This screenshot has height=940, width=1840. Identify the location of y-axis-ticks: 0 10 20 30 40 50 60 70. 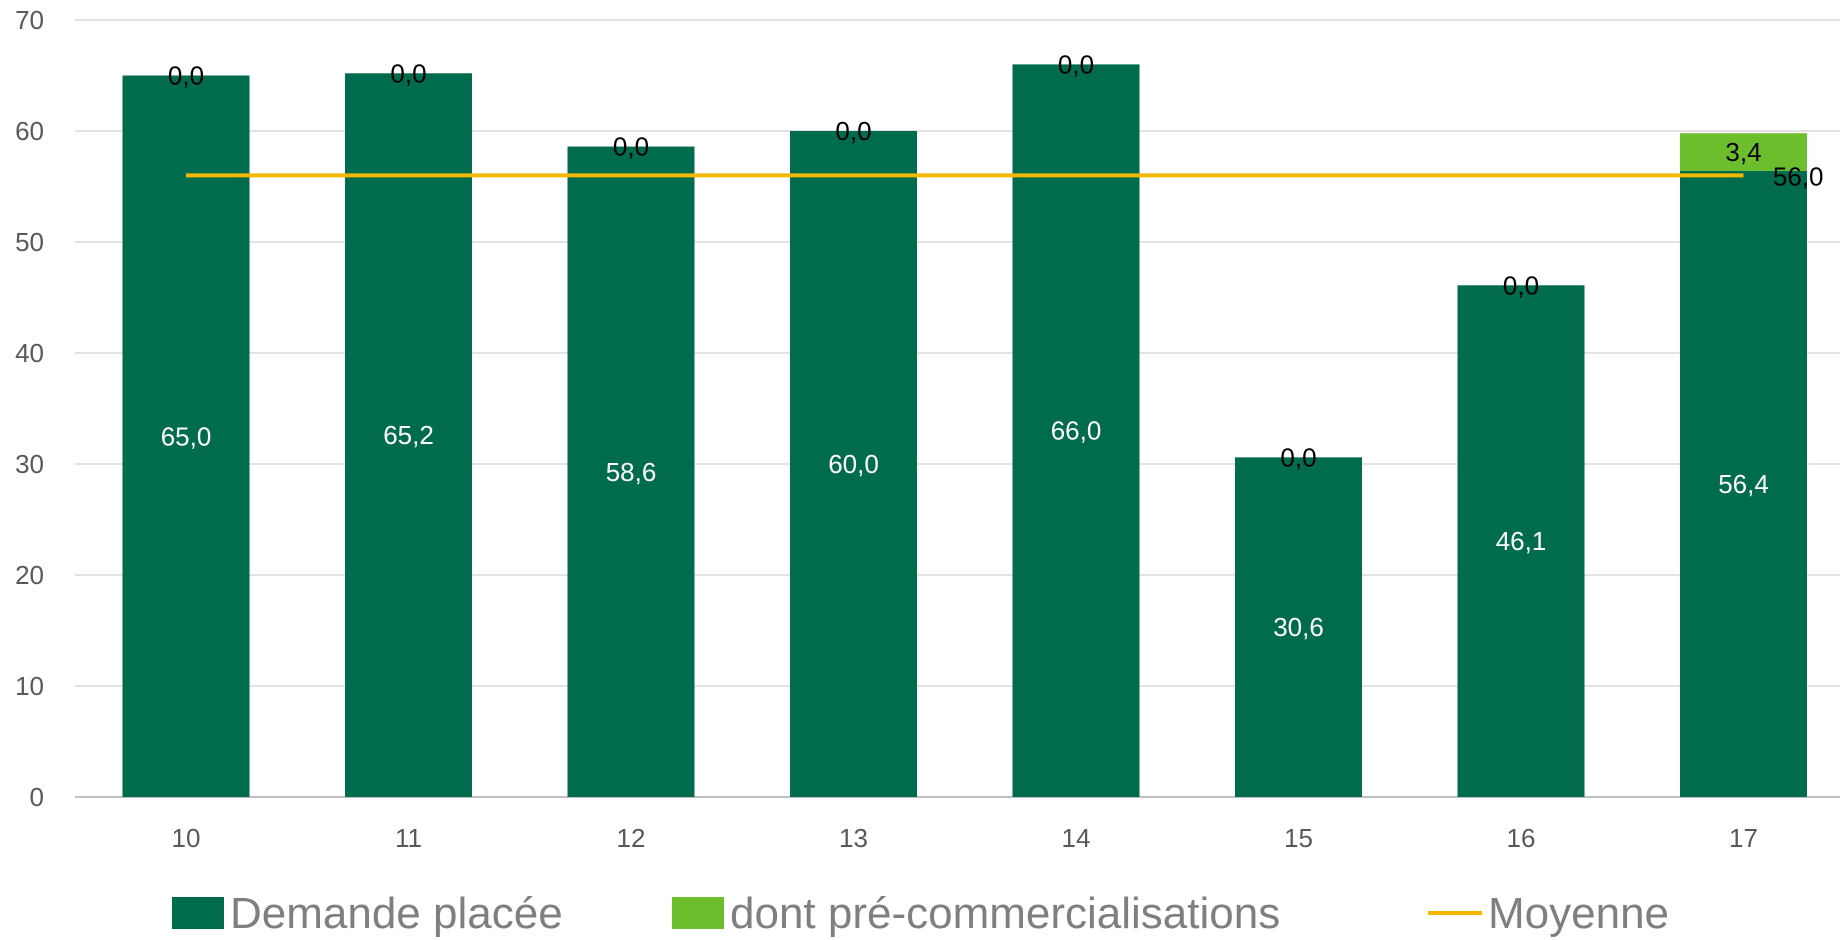
(29, 408).